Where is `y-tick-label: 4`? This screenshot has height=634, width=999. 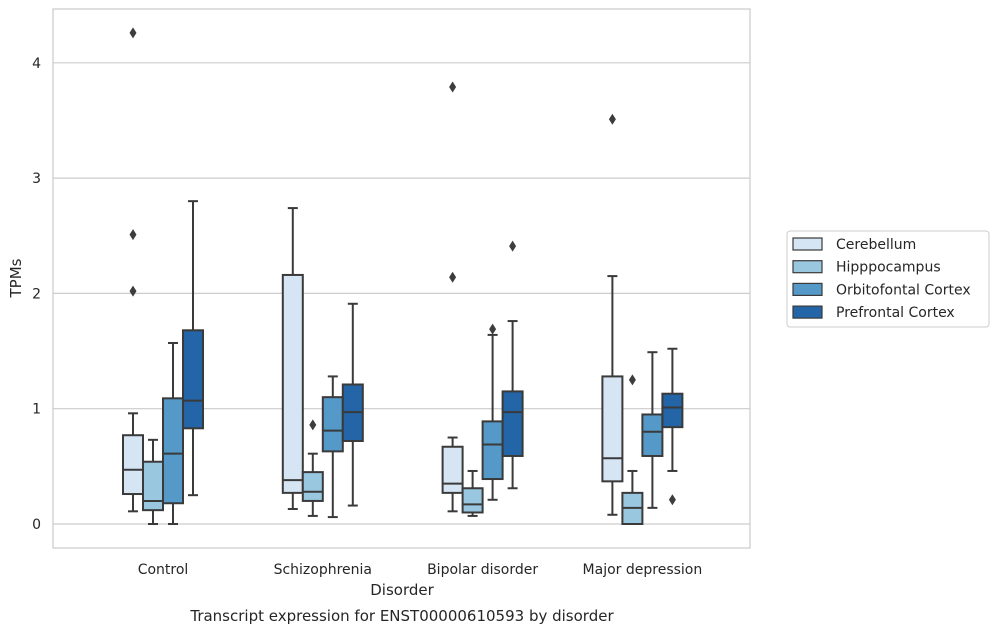
y-tick-label: 4 is located at coordinates (36, 64).